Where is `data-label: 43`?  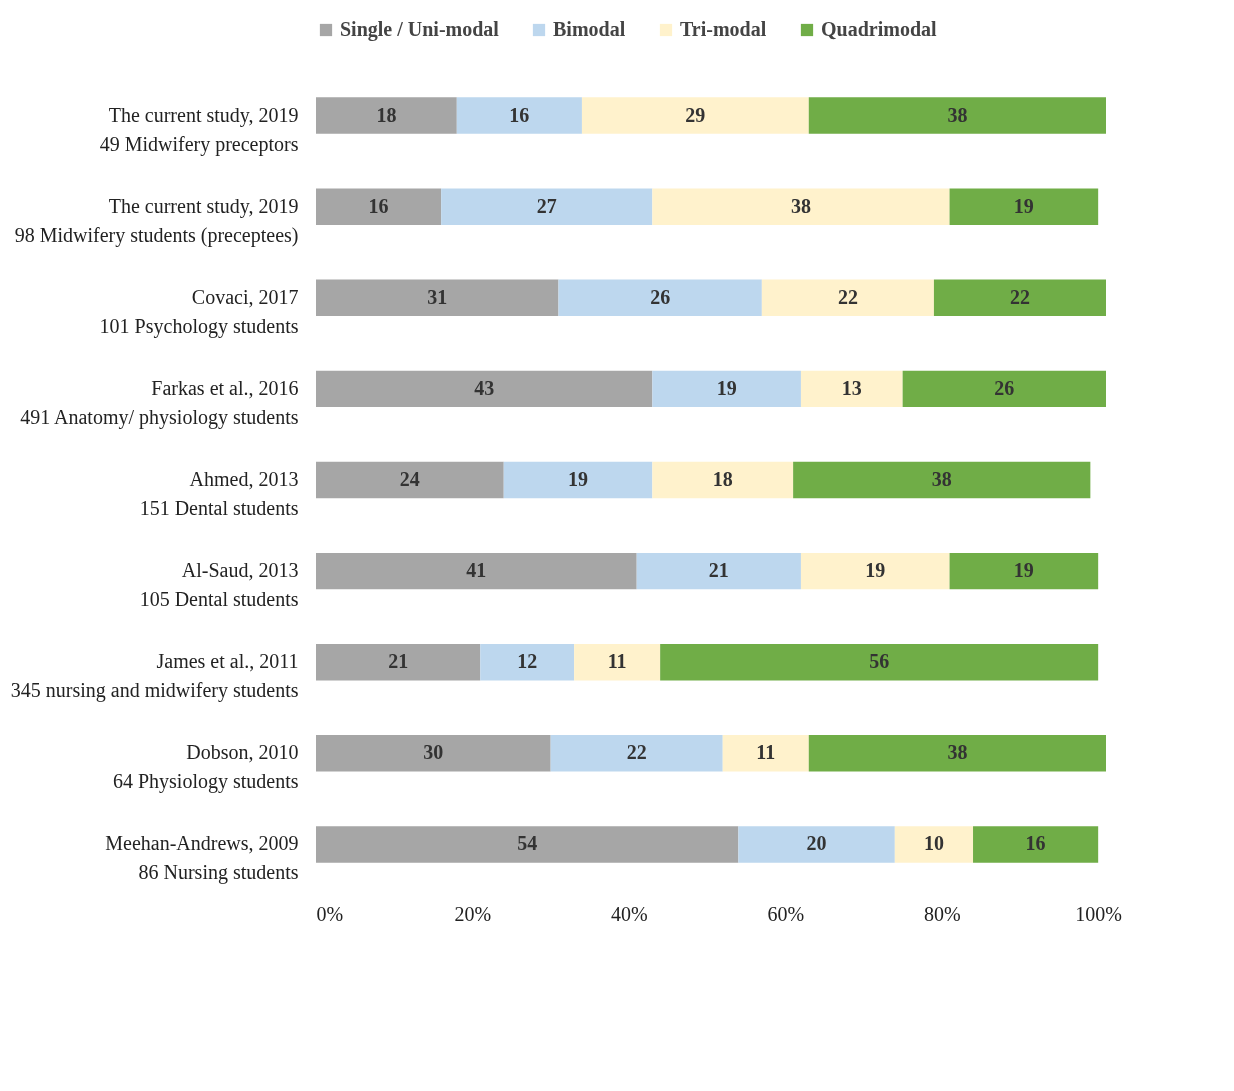
data-label: 43 is located at coordinates (484, 387).